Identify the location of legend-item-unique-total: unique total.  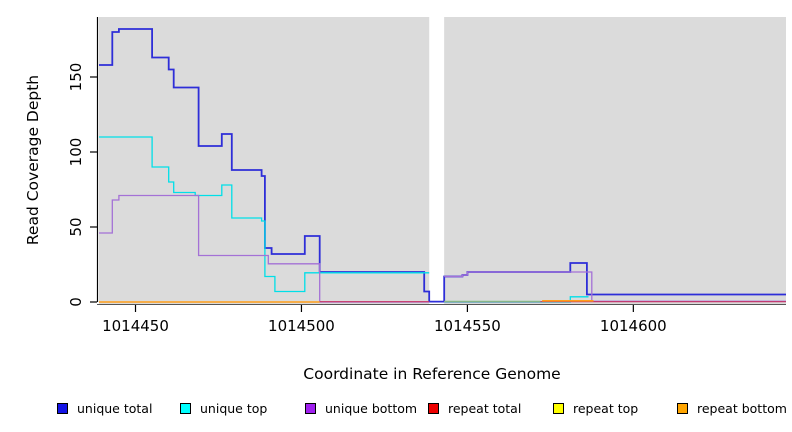
(104, 408).